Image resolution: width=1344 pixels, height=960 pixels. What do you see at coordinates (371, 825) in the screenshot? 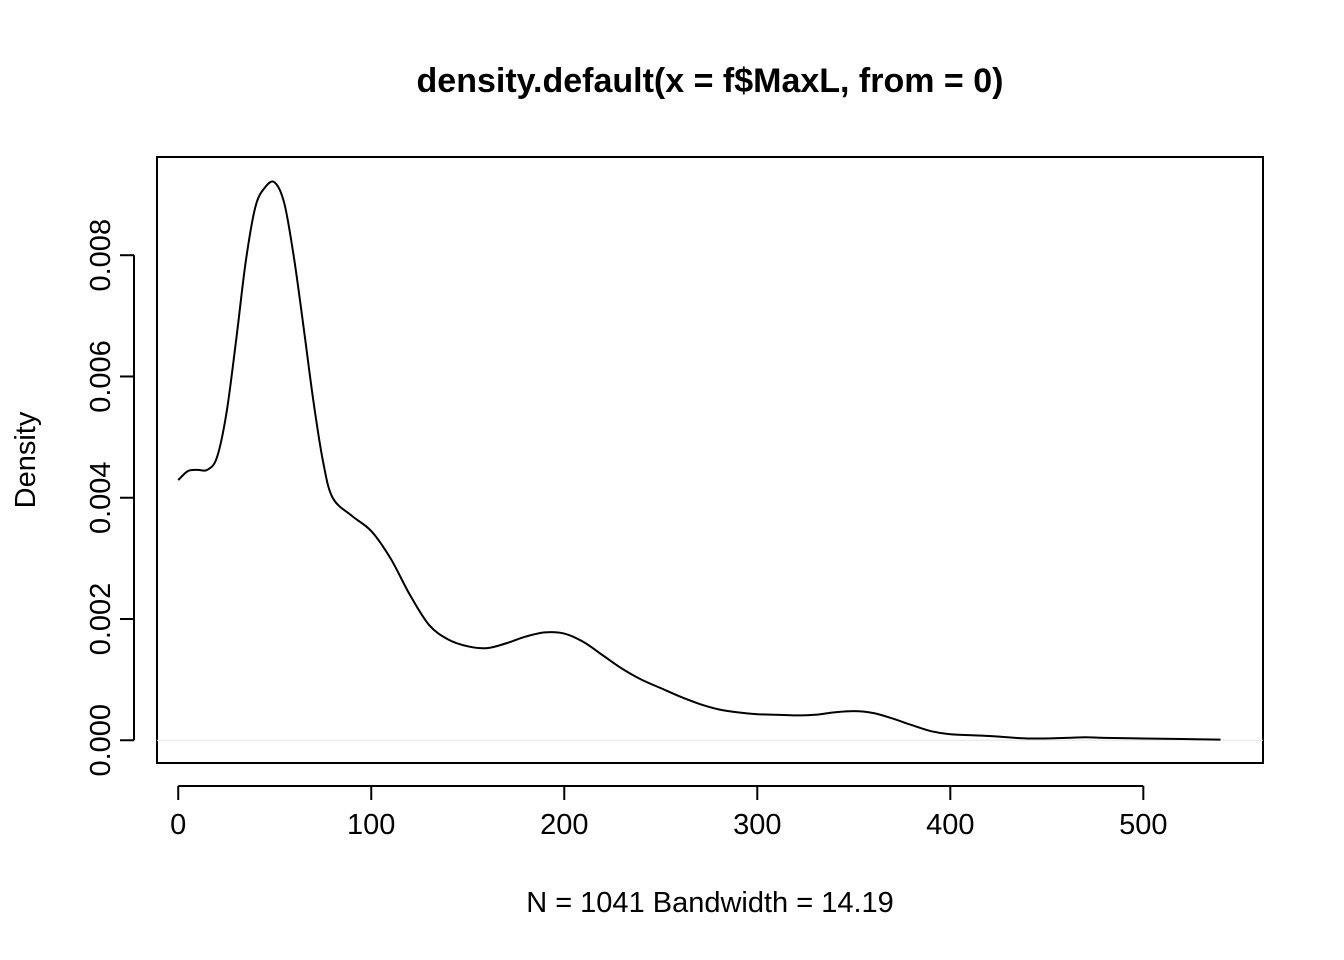
I see `x-tick-label: 100` at bounding box center [371, 825].